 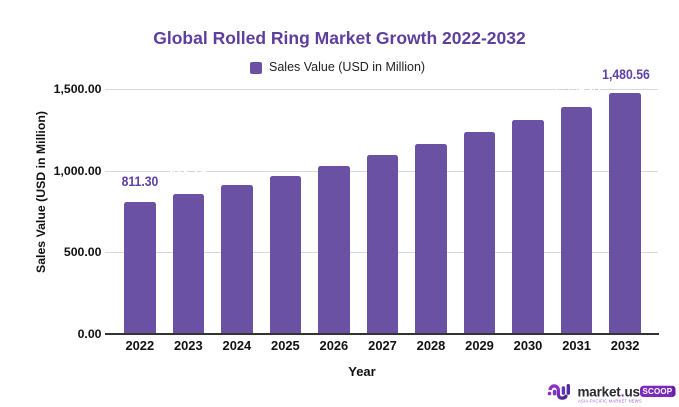 I want to click on svg-text: SCOOP, so click(x=657, y=391).